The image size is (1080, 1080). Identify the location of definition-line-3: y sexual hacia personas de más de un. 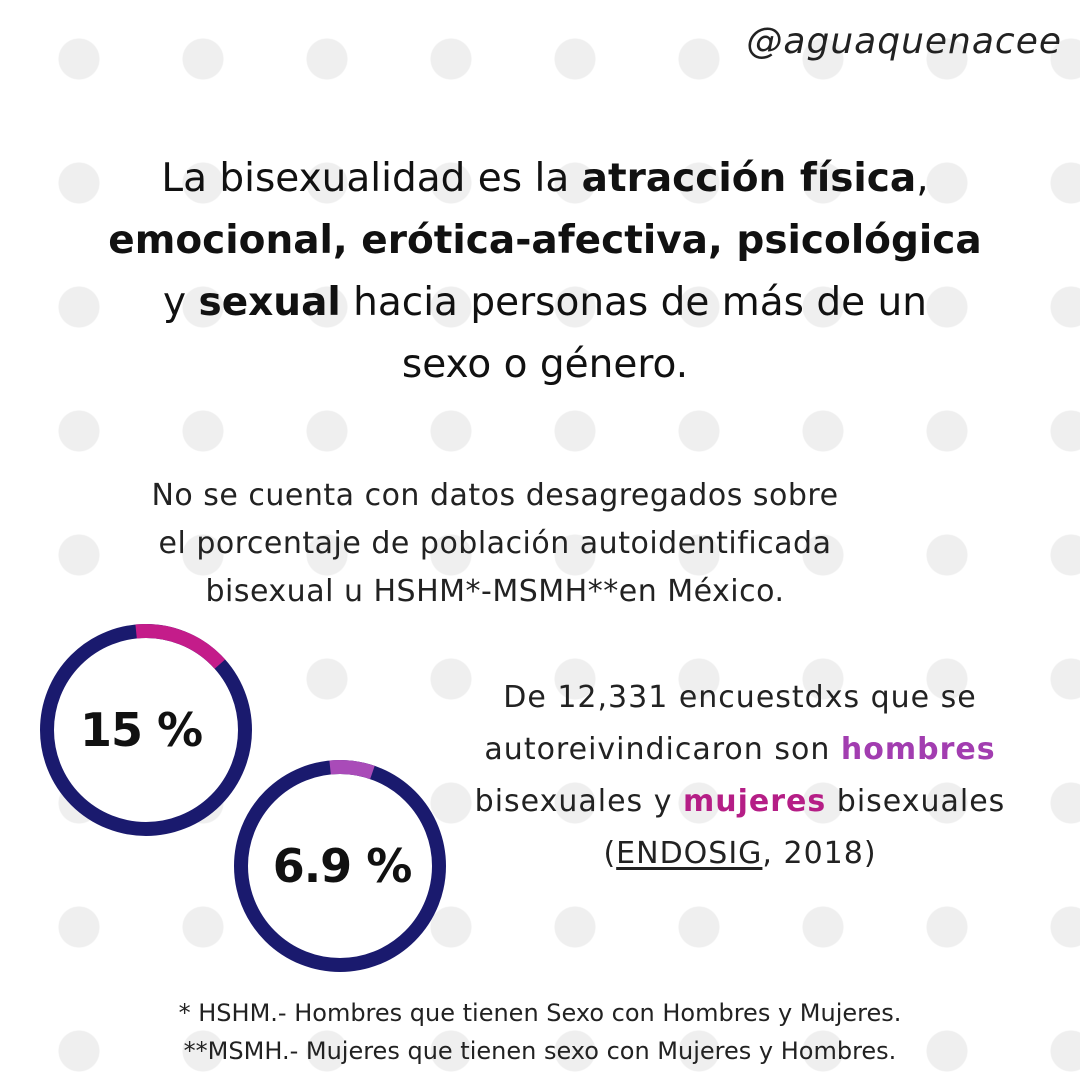
(545, 303).